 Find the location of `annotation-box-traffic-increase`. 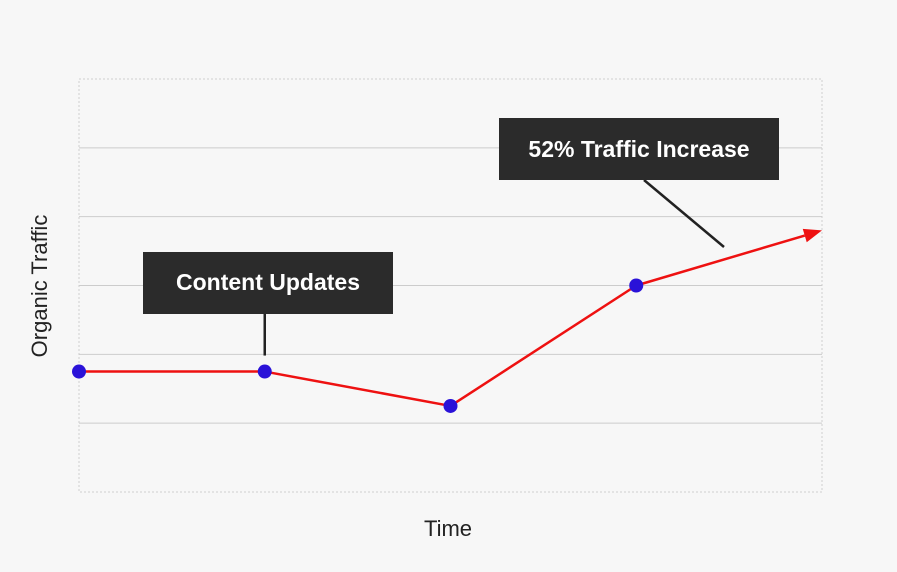

annotation-box-traffic-increase is located at coordinates (639, 149).